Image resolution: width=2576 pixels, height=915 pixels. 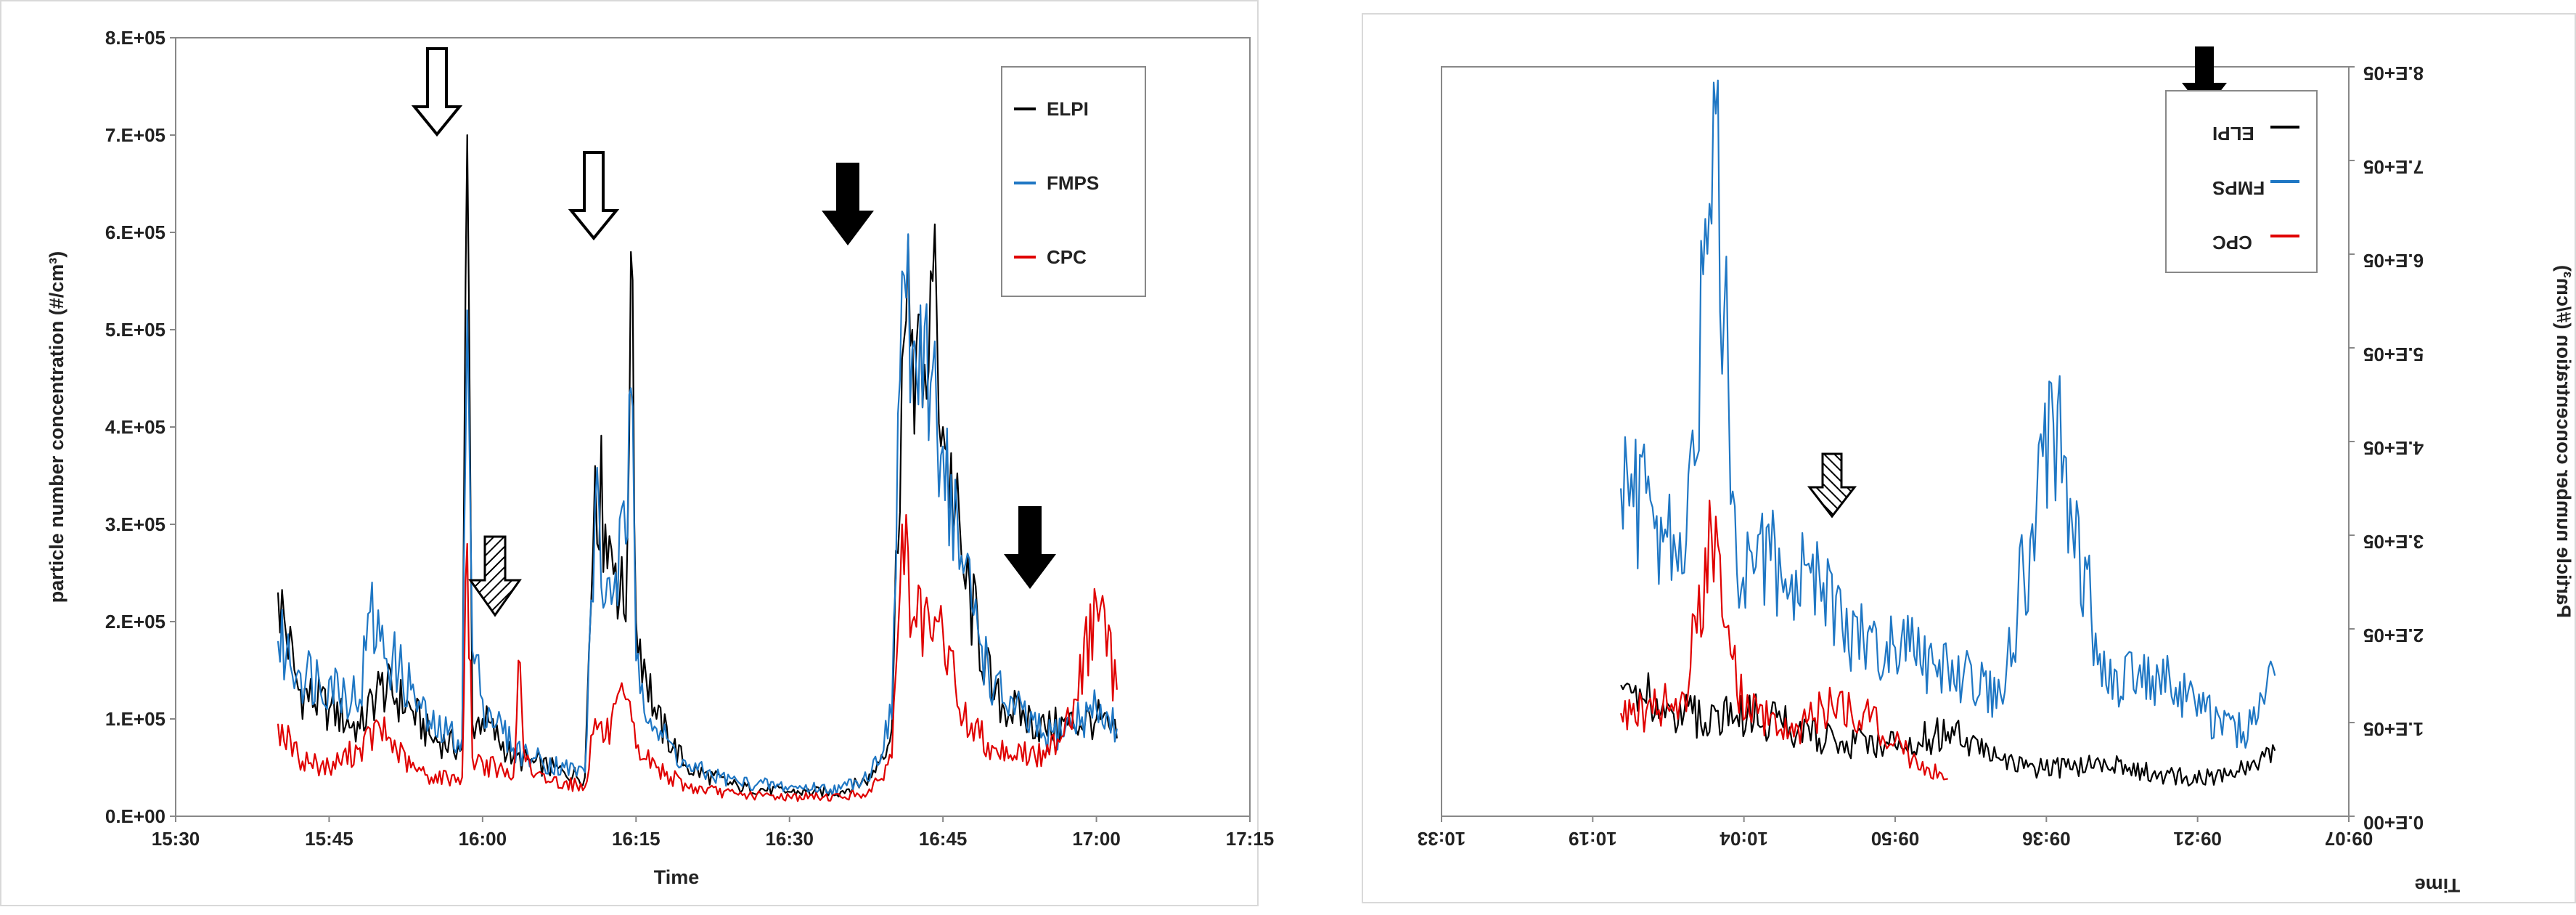 I want to click on x-tick-label: 10:04, so click(x=1744, y=839).